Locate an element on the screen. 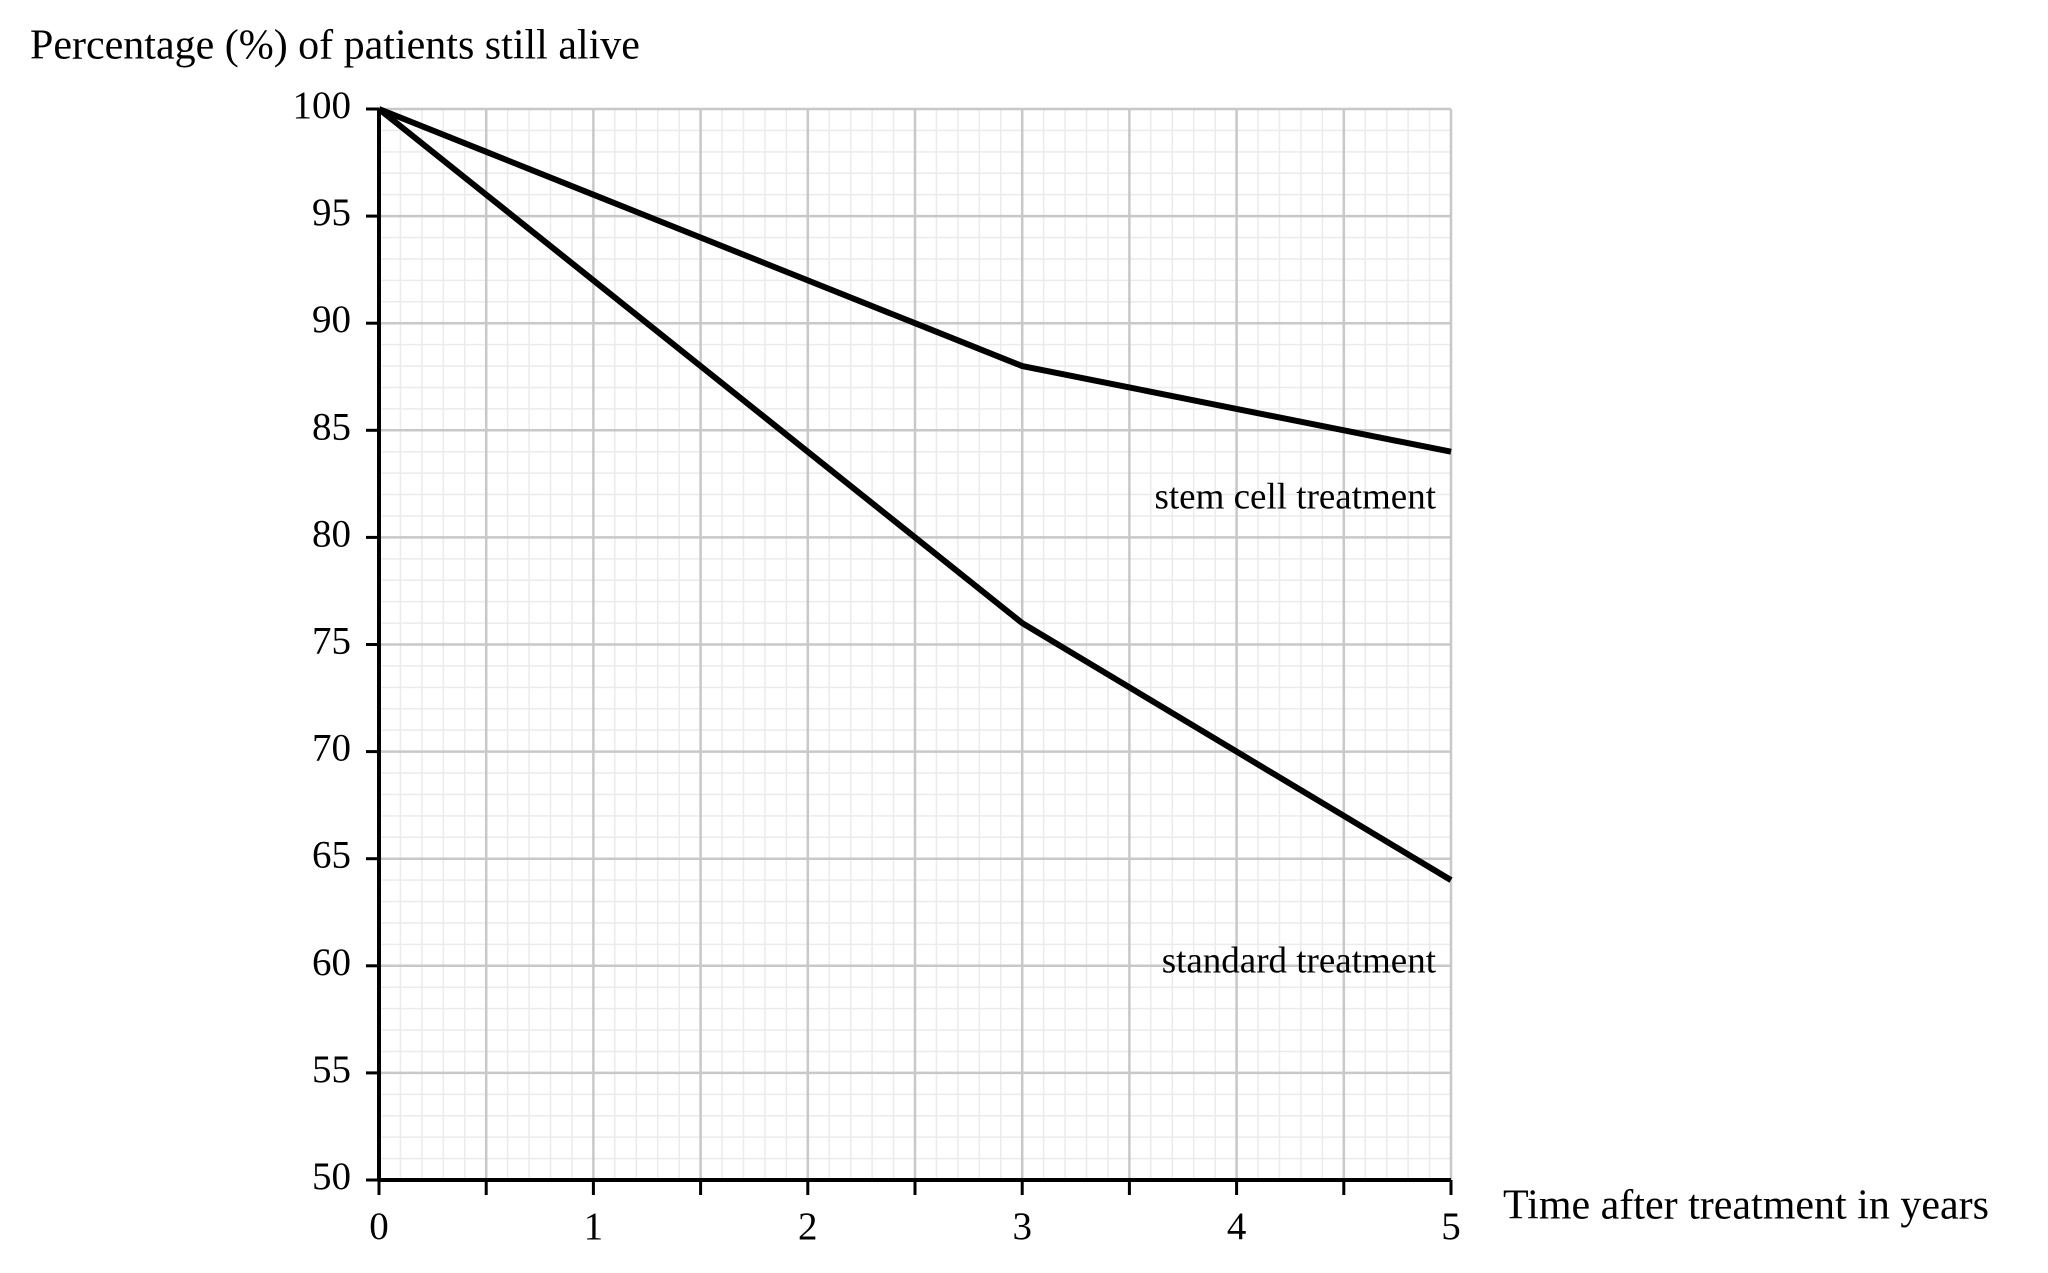 The height and width of the screenshot is (1273, 2048). y-tick-label: 65 is located at coordinates (331, 855).